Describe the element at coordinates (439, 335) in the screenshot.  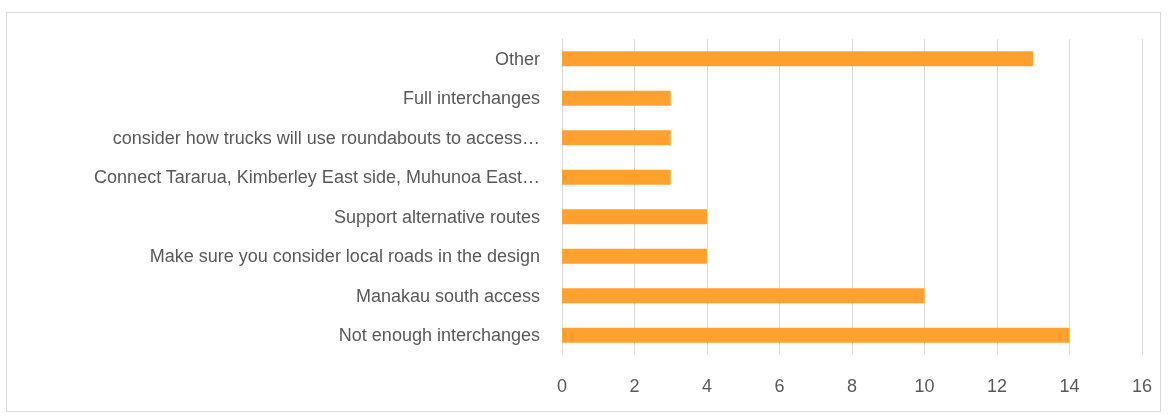
I see `y-tick-label: Not enough interchanges` at that location.